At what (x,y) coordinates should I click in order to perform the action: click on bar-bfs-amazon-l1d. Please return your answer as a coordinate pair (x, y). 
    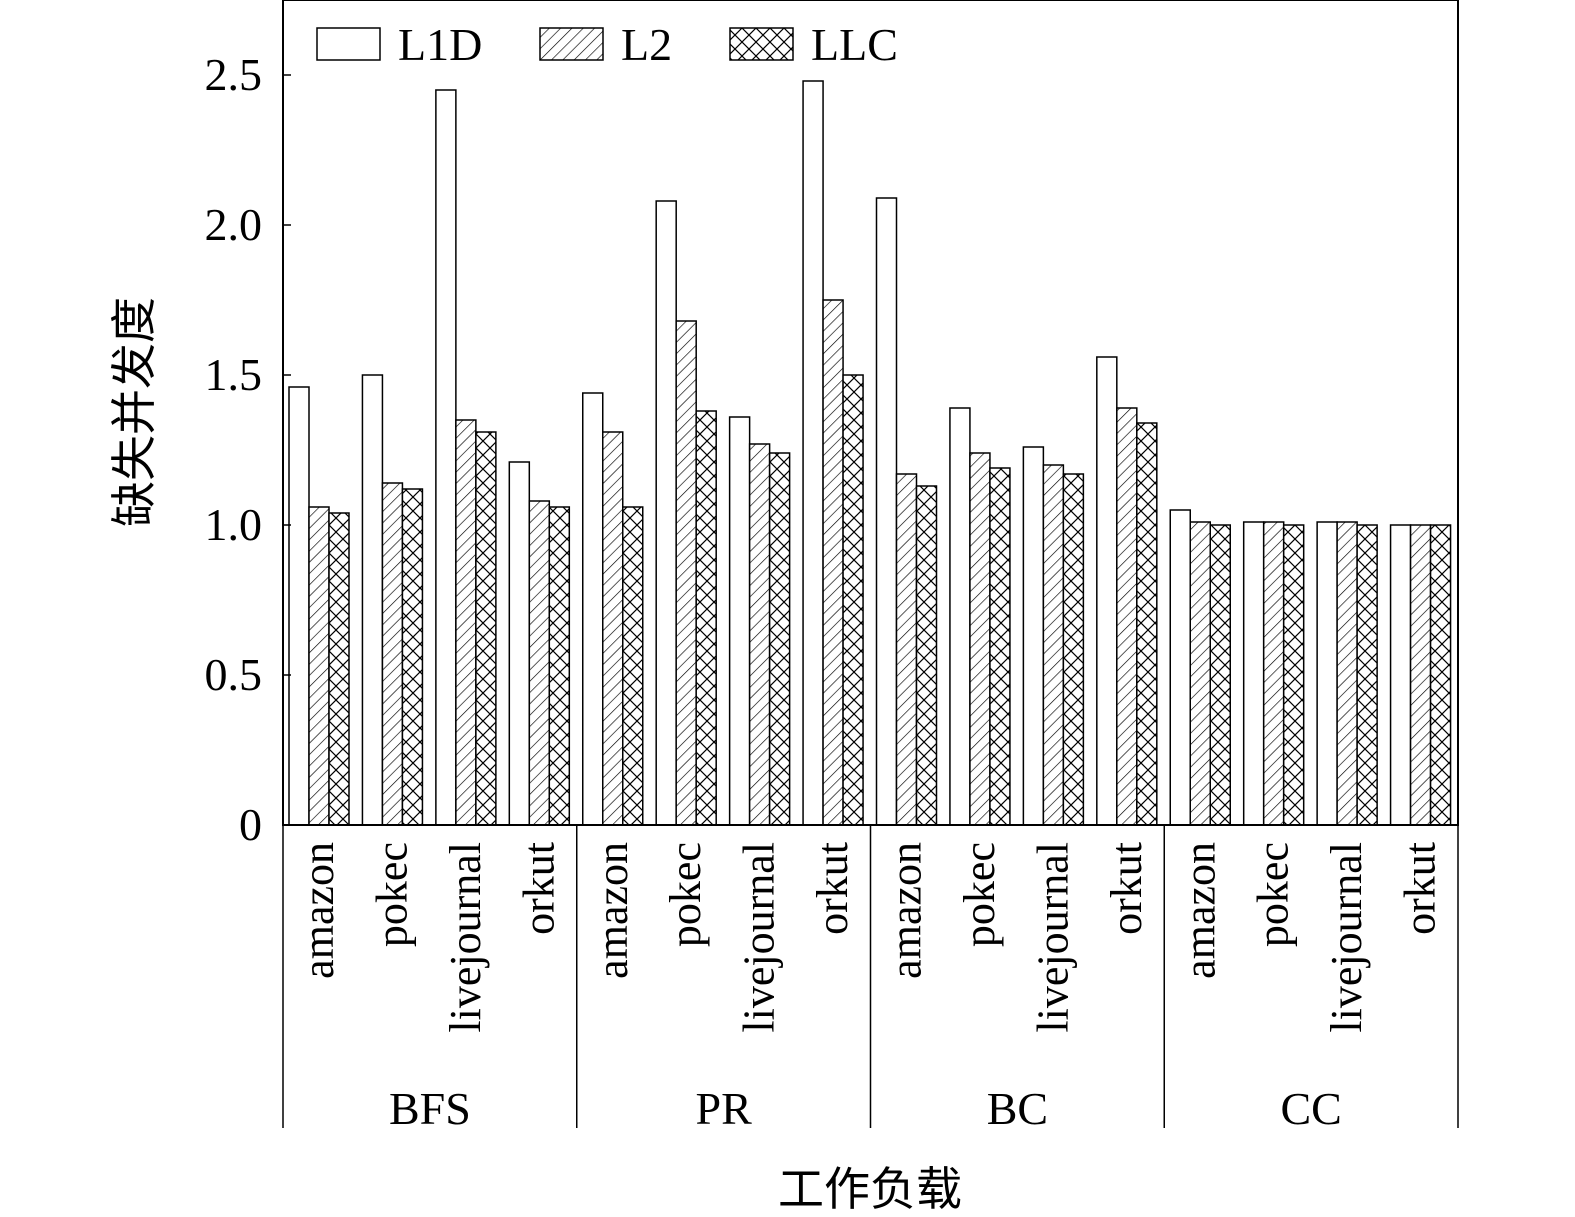
    Looking at the image, I should click on (299, 606).